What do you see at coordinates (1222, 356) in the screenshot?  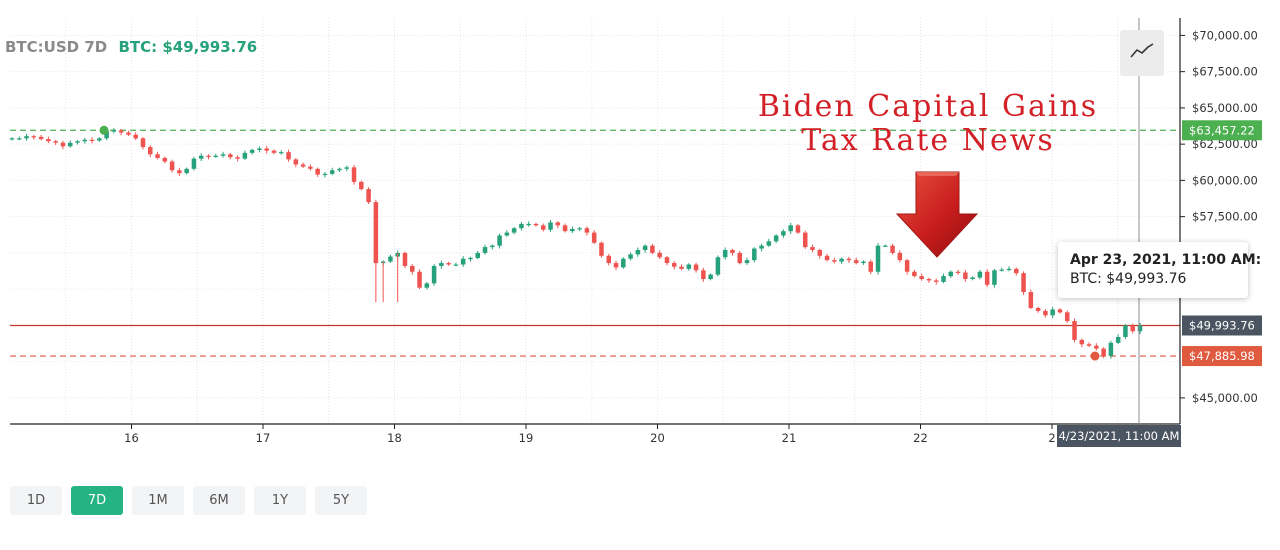 I see `low-price-label: $47,885.98` at bounding box center [1222, 356].